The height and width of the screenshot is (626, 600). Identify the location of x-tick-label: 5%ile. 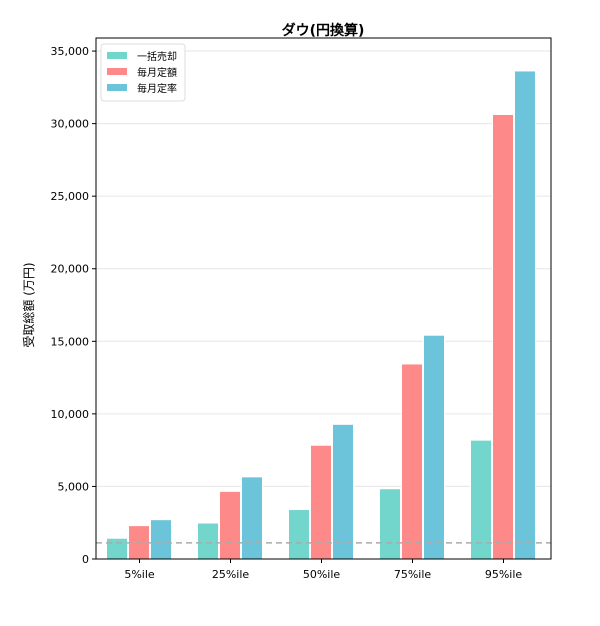
(139, 574).